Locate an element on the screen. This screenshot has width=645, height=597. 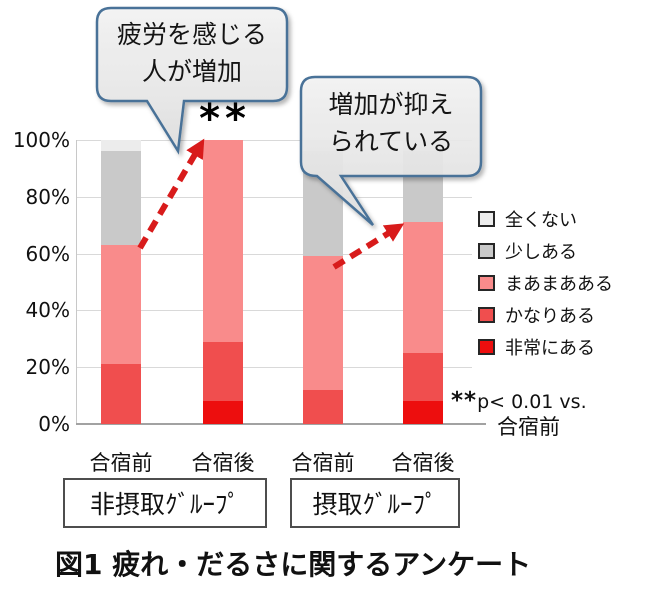
callout2-line1: 増加が抑え is located at coordinates (391, 104).